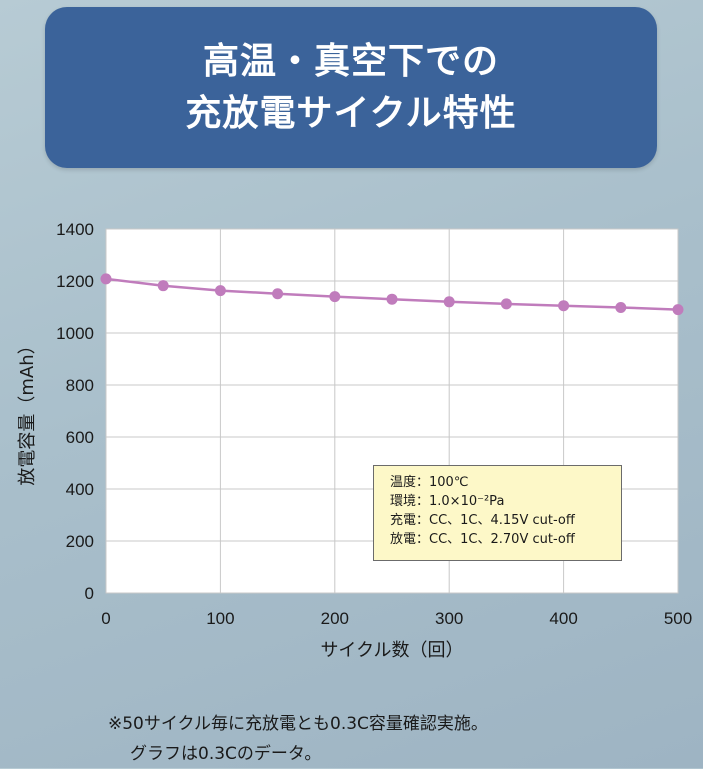 The width and height of the screenshot is (703, 769). Describe the element at coordinates (350, 61) in the screenshot. I see `chart-title-line-1: 高温・真空下での` at that location.